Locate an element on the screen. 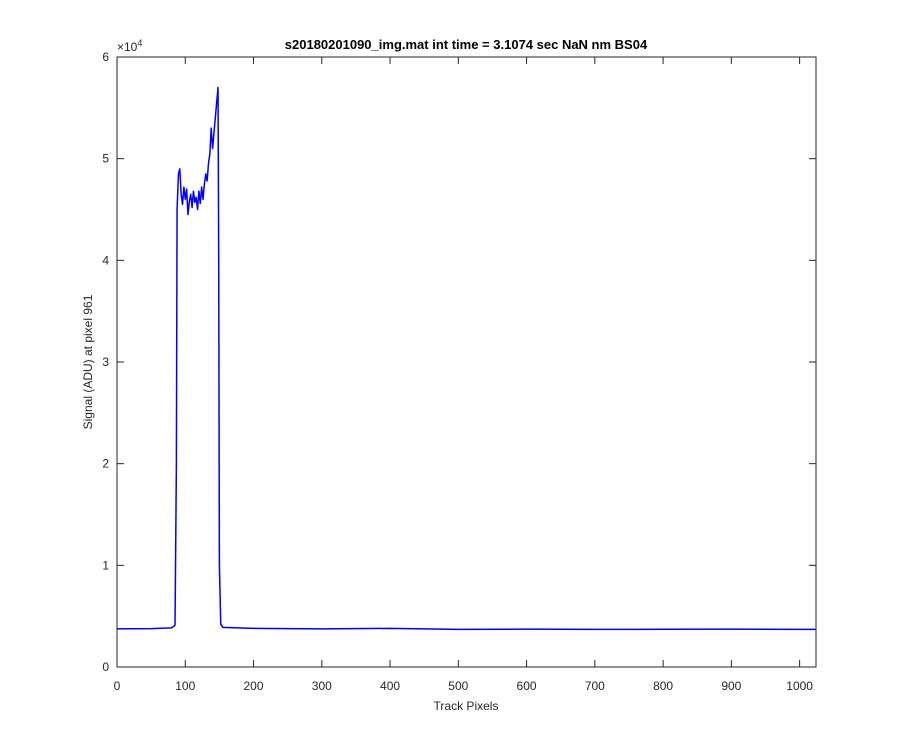 This screenshot has width=900, height=750. y-tick-label: 0 is located at coordinates (105, 667).